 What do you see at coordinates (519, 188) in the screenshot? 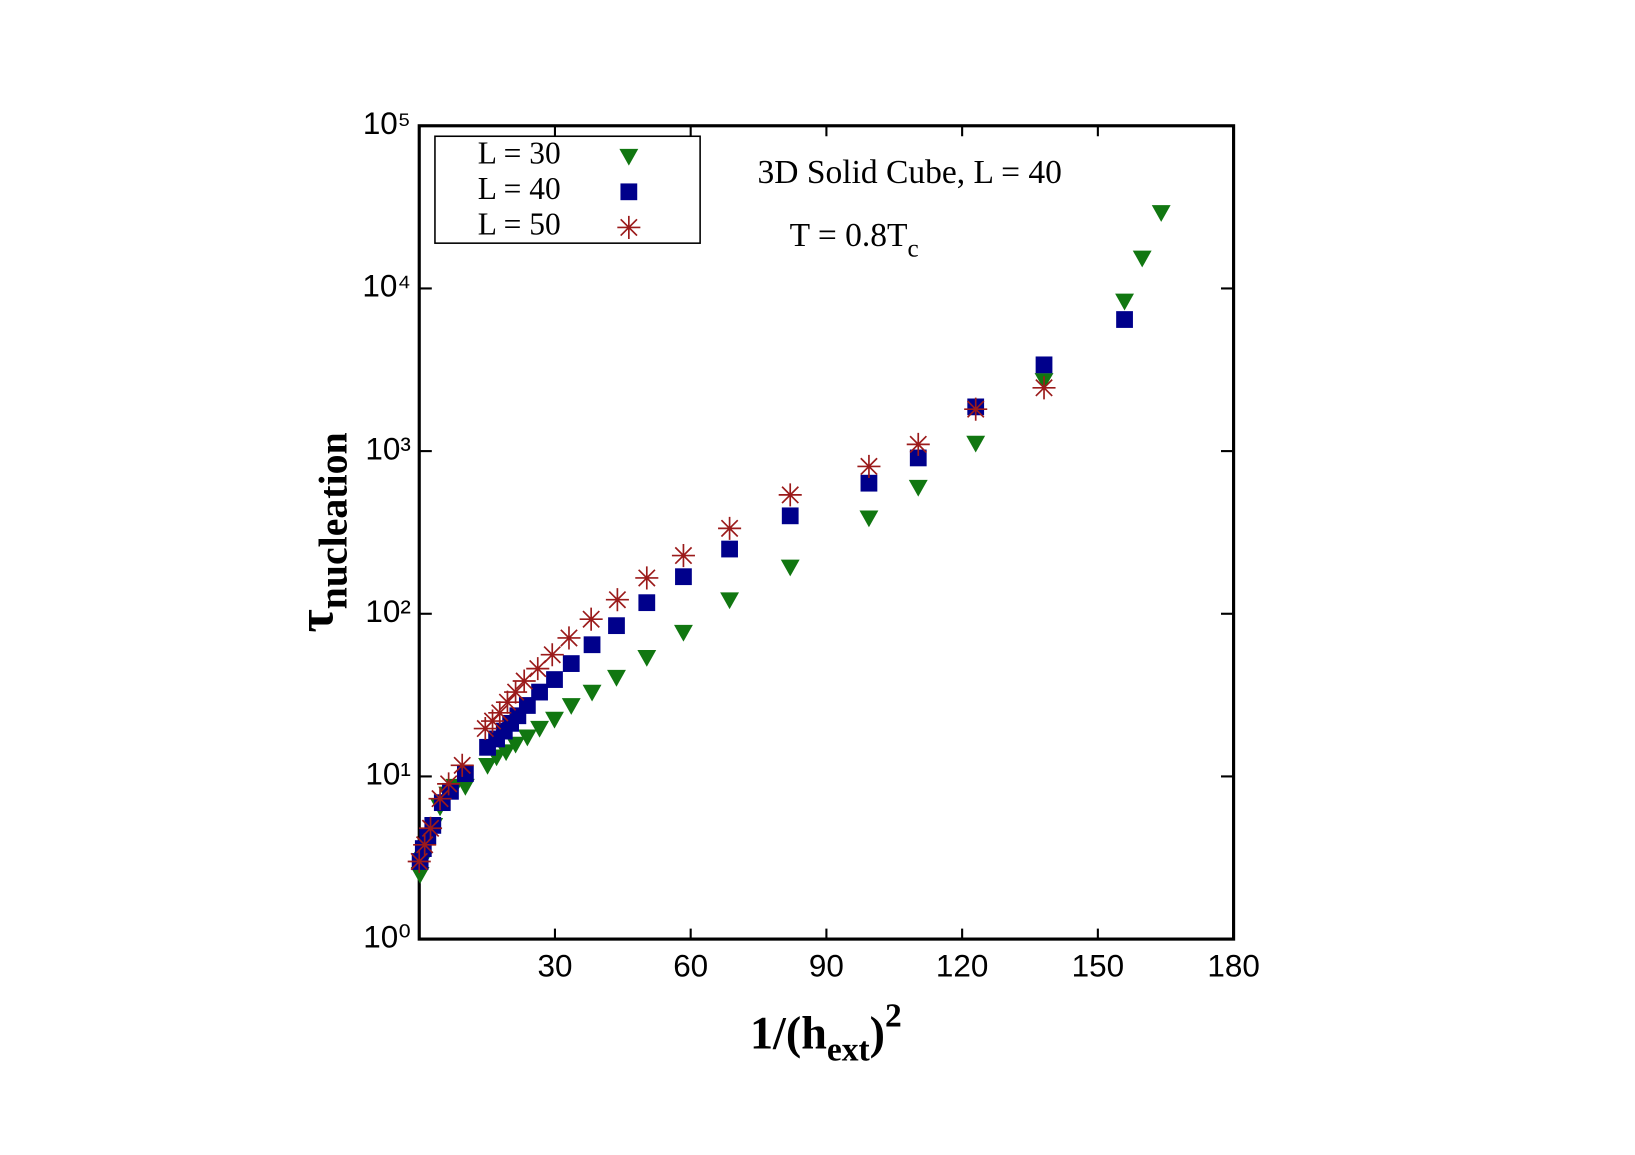
I see `legend-label: L = 40` at bounding box center [519, 188].